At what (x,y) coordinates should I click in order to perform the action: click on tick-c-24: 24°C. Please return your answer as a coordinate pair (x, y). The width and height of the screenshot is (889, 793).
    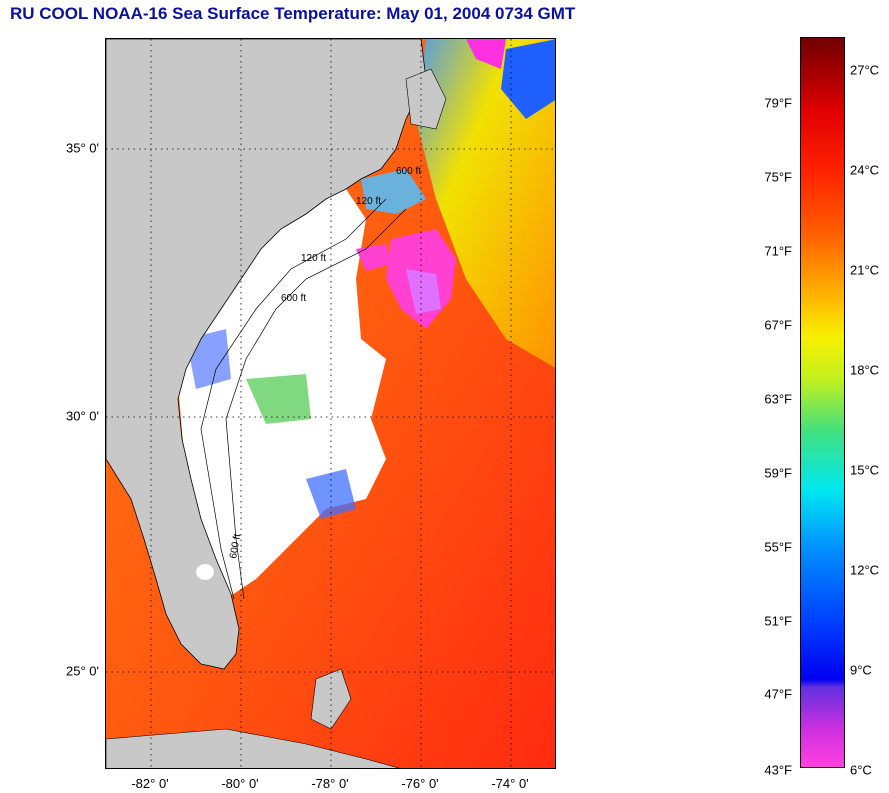
    Looking at the image, I should click on (865, 170).